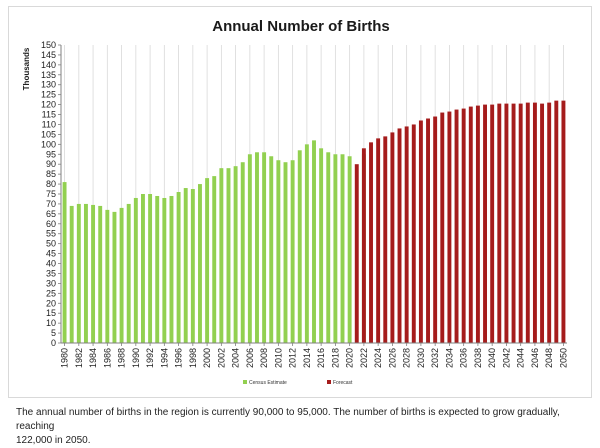 This screenshot has width=600, height=448. I want to click on x-tick-label-2038: 2038, so click(478, 358).